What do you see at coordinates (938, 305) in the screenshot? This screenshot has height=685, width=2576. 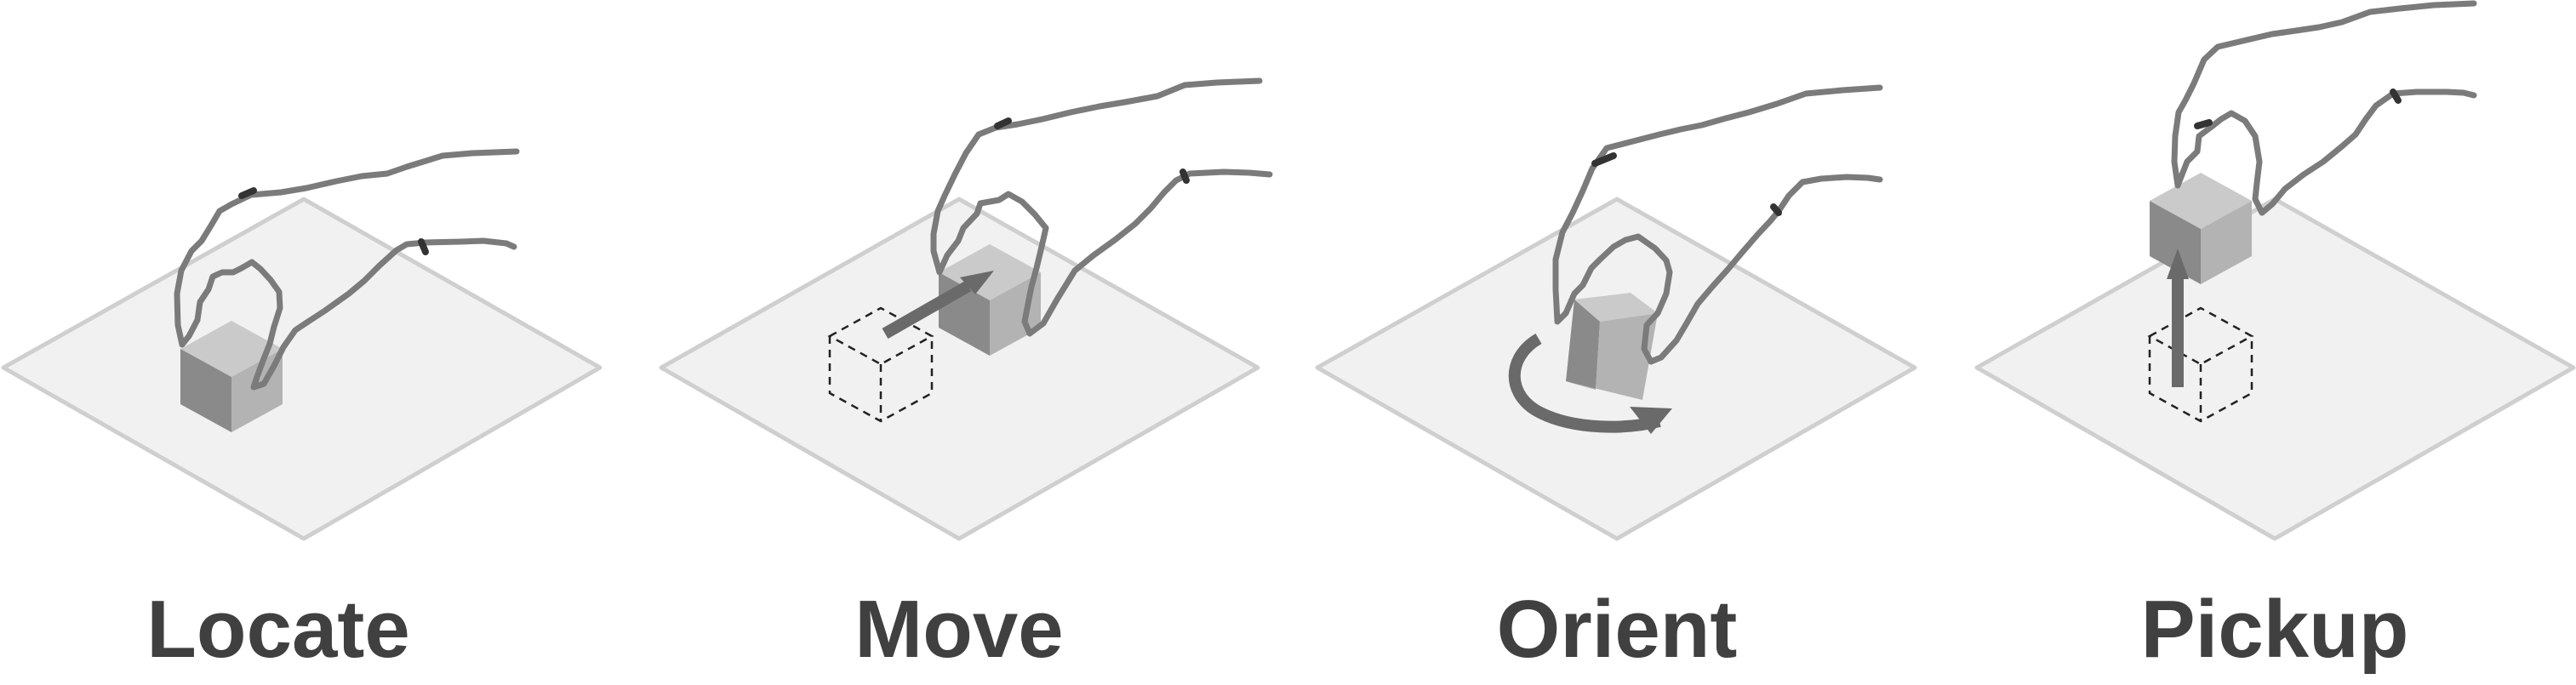 I see `move-direction-arrow` at bounding box center [938, 305].